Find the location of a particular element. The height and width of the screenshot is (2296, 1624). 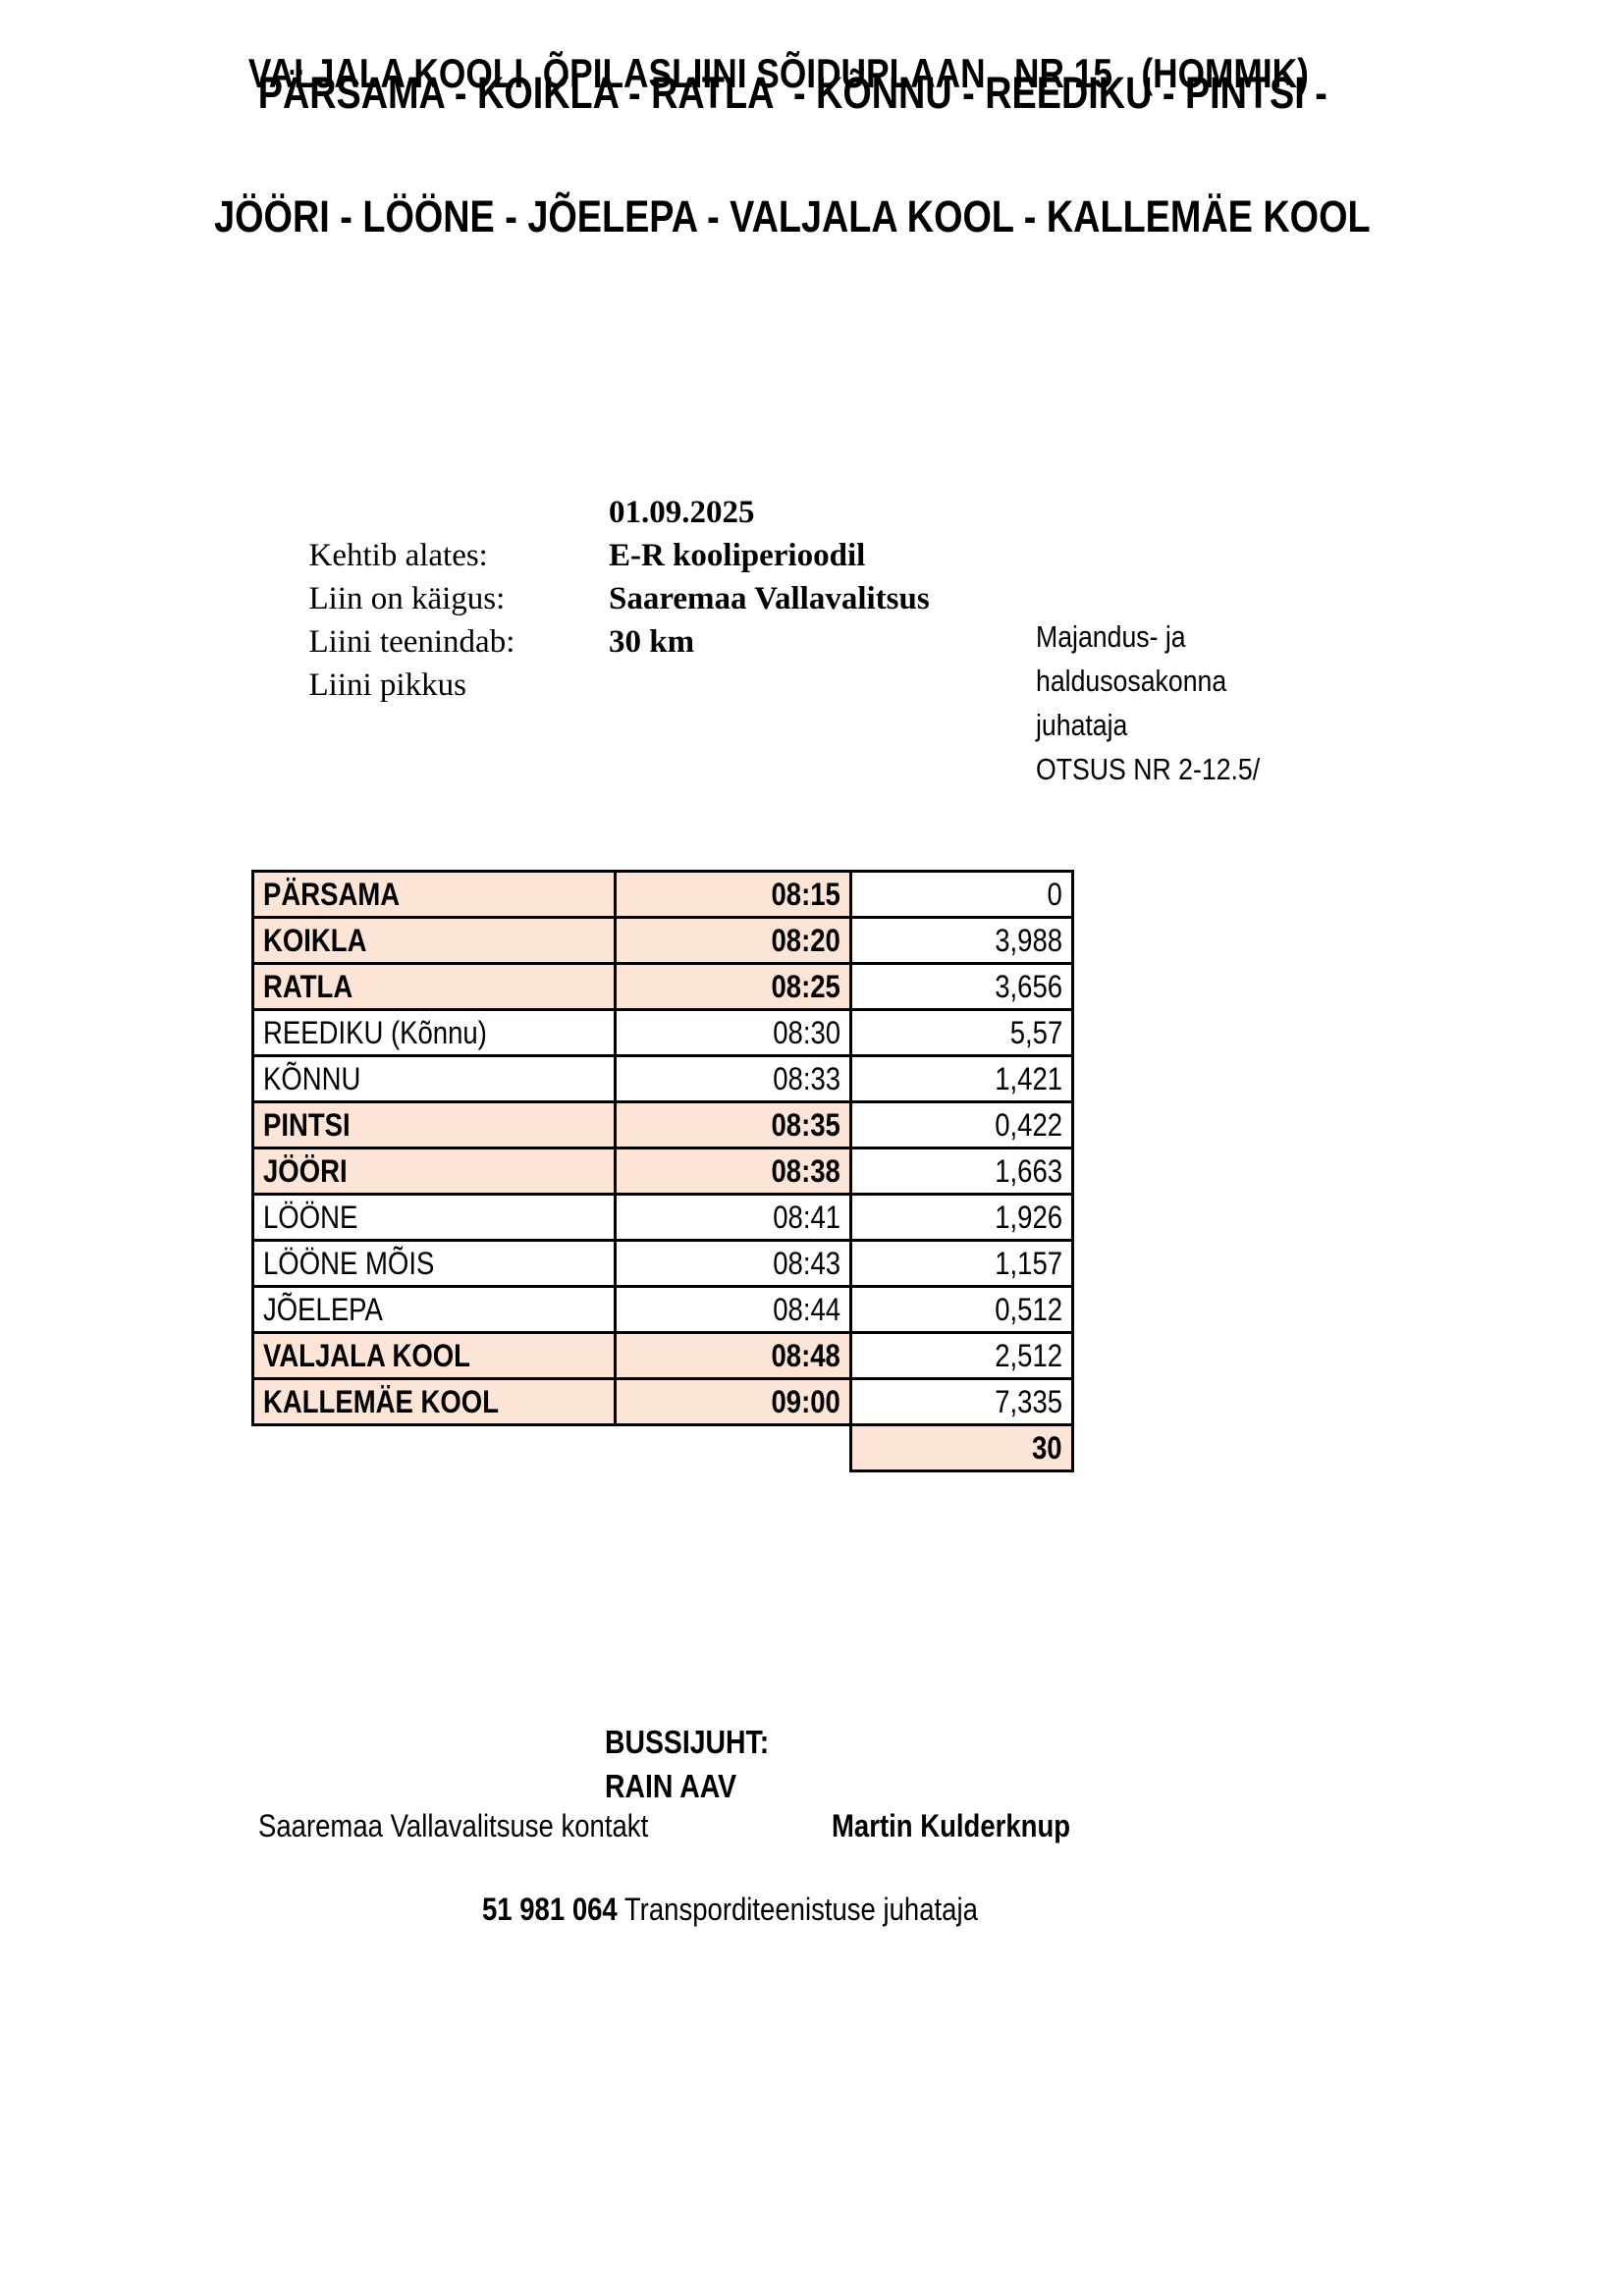

distance-cell: 3,656 is located at coordinates (961, 987).